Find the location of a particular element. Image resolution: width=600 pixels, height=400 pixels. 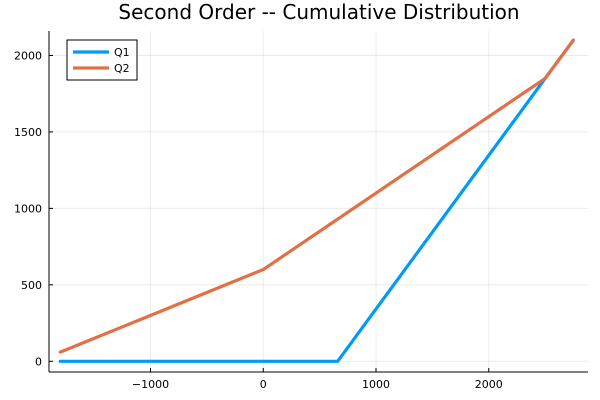

y-tick-label: 2000 is located at coordinates (28, 55).